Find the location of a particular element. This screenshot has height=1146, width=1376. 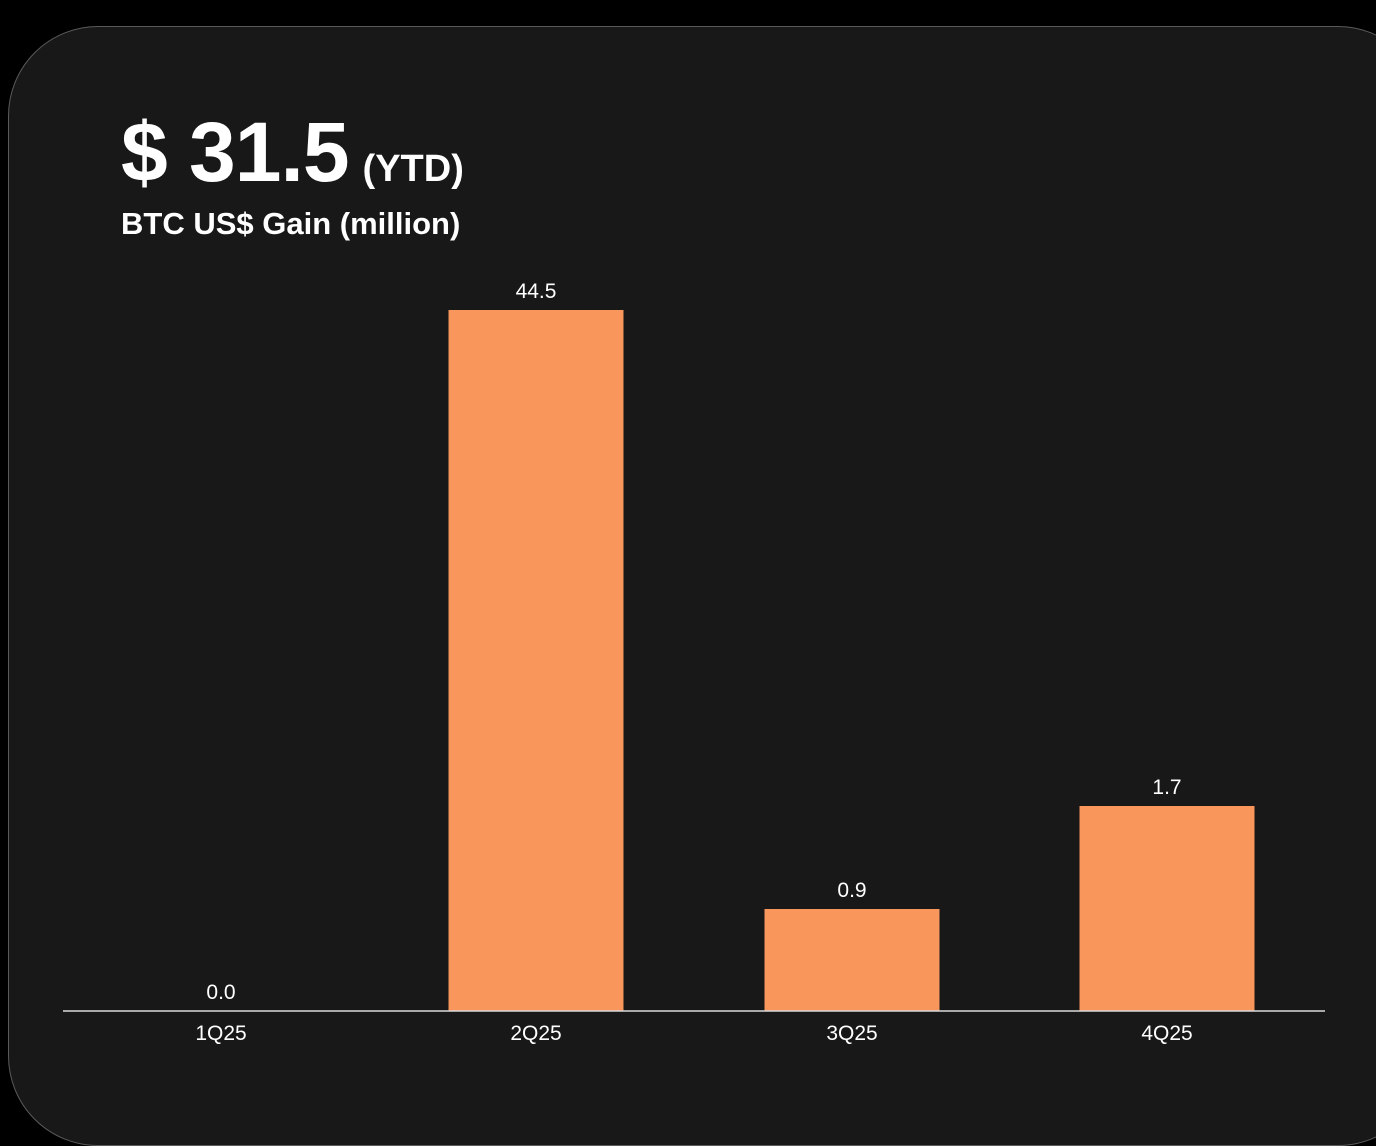

bar-3q25 is located at coordinates (852, 960).